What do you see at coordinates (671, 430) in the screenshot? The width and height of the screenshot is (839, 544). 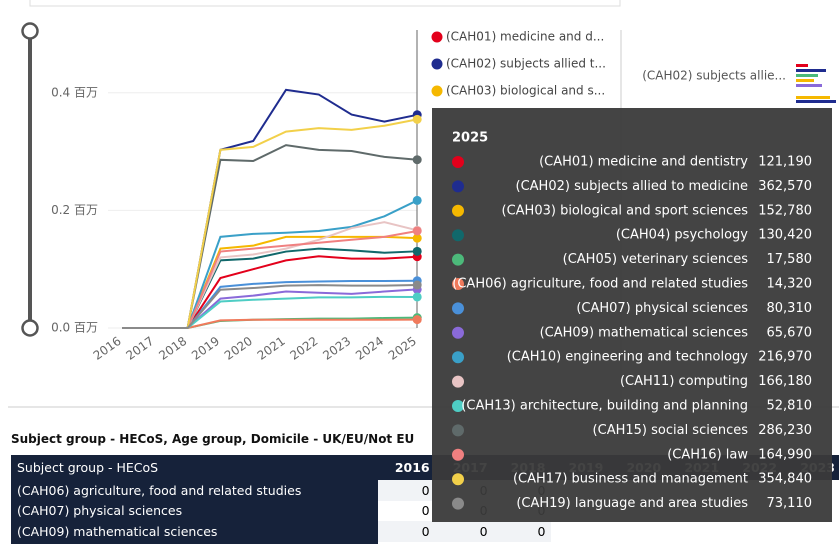 I see `tooltip-label: (CAH15) social sciences` at bounding box center [671, 430].